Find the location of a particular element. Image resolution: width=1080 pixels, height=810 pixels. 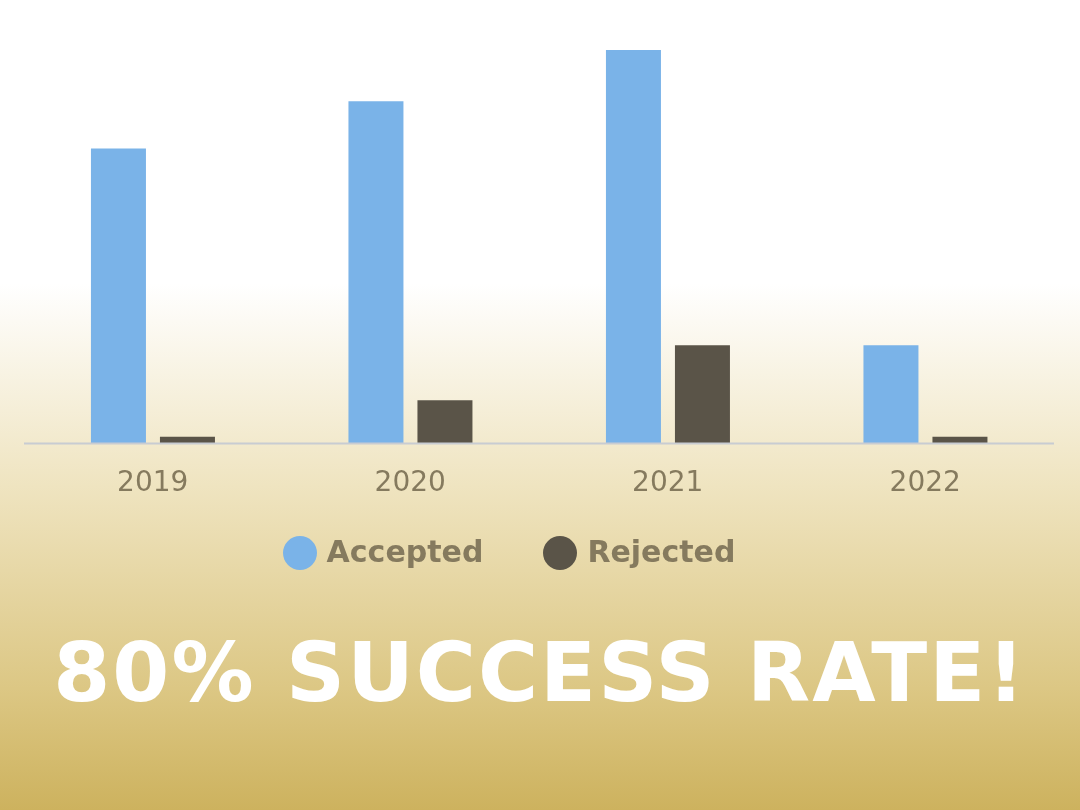

x-tick-label: 2019 is located at coordinates (153, 482).